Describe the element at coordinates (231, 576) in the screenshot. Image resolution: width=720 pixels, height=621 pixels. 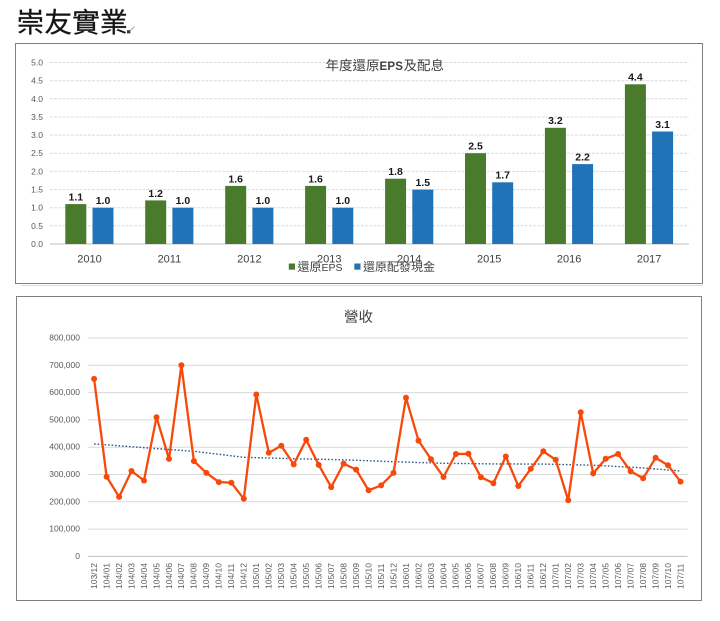
I see `svg-text: 104/11` at that location.